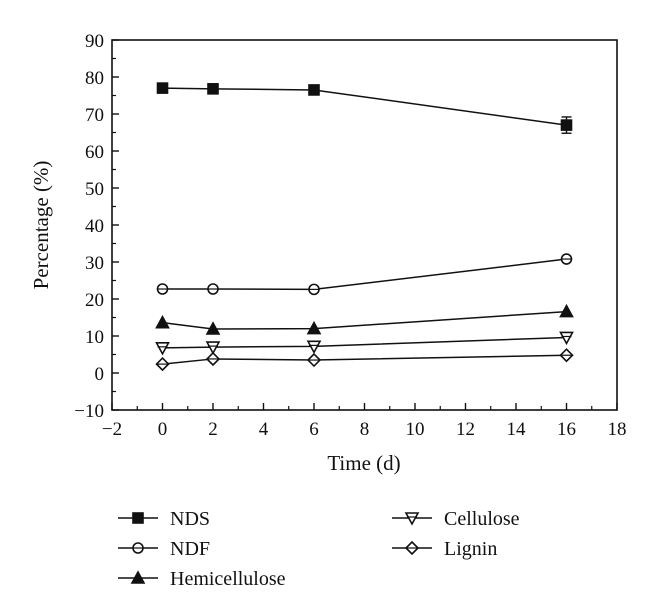 This screenshot has width=660, height=615. Describe the element at coordinates (465, 429) in the screenshot. I see `x-tick-label: 12` at that location.